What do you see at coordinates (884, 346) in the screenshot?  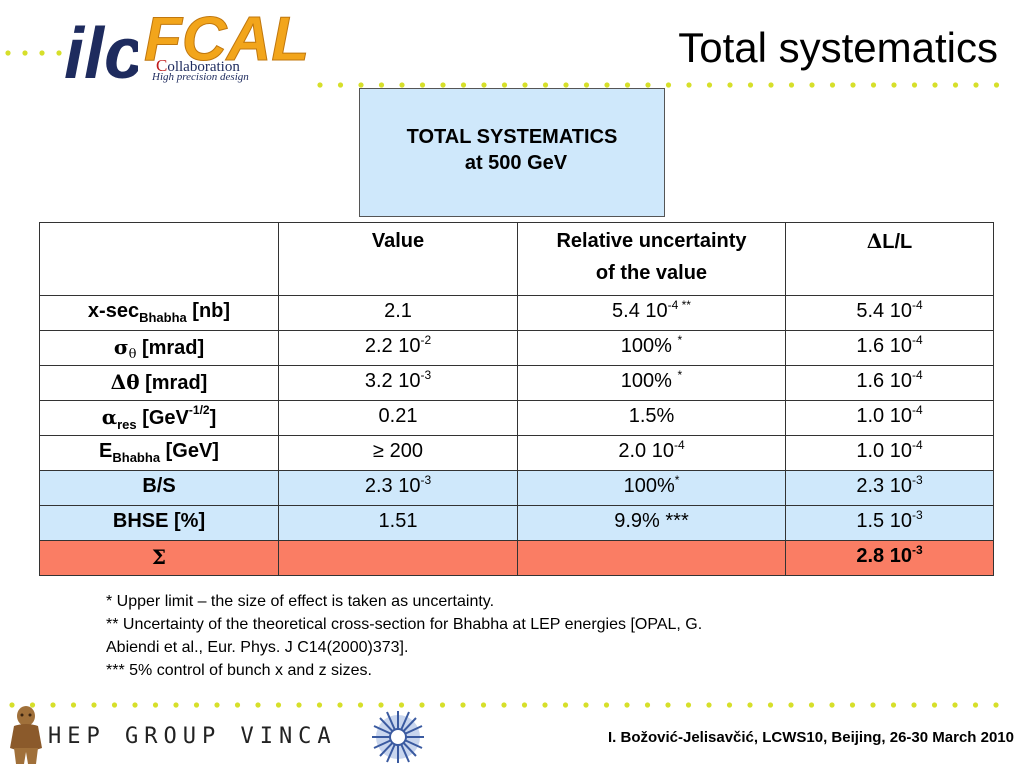 I see `row-delta-l-main: 1.6 10` at bounding box center [884, 346].